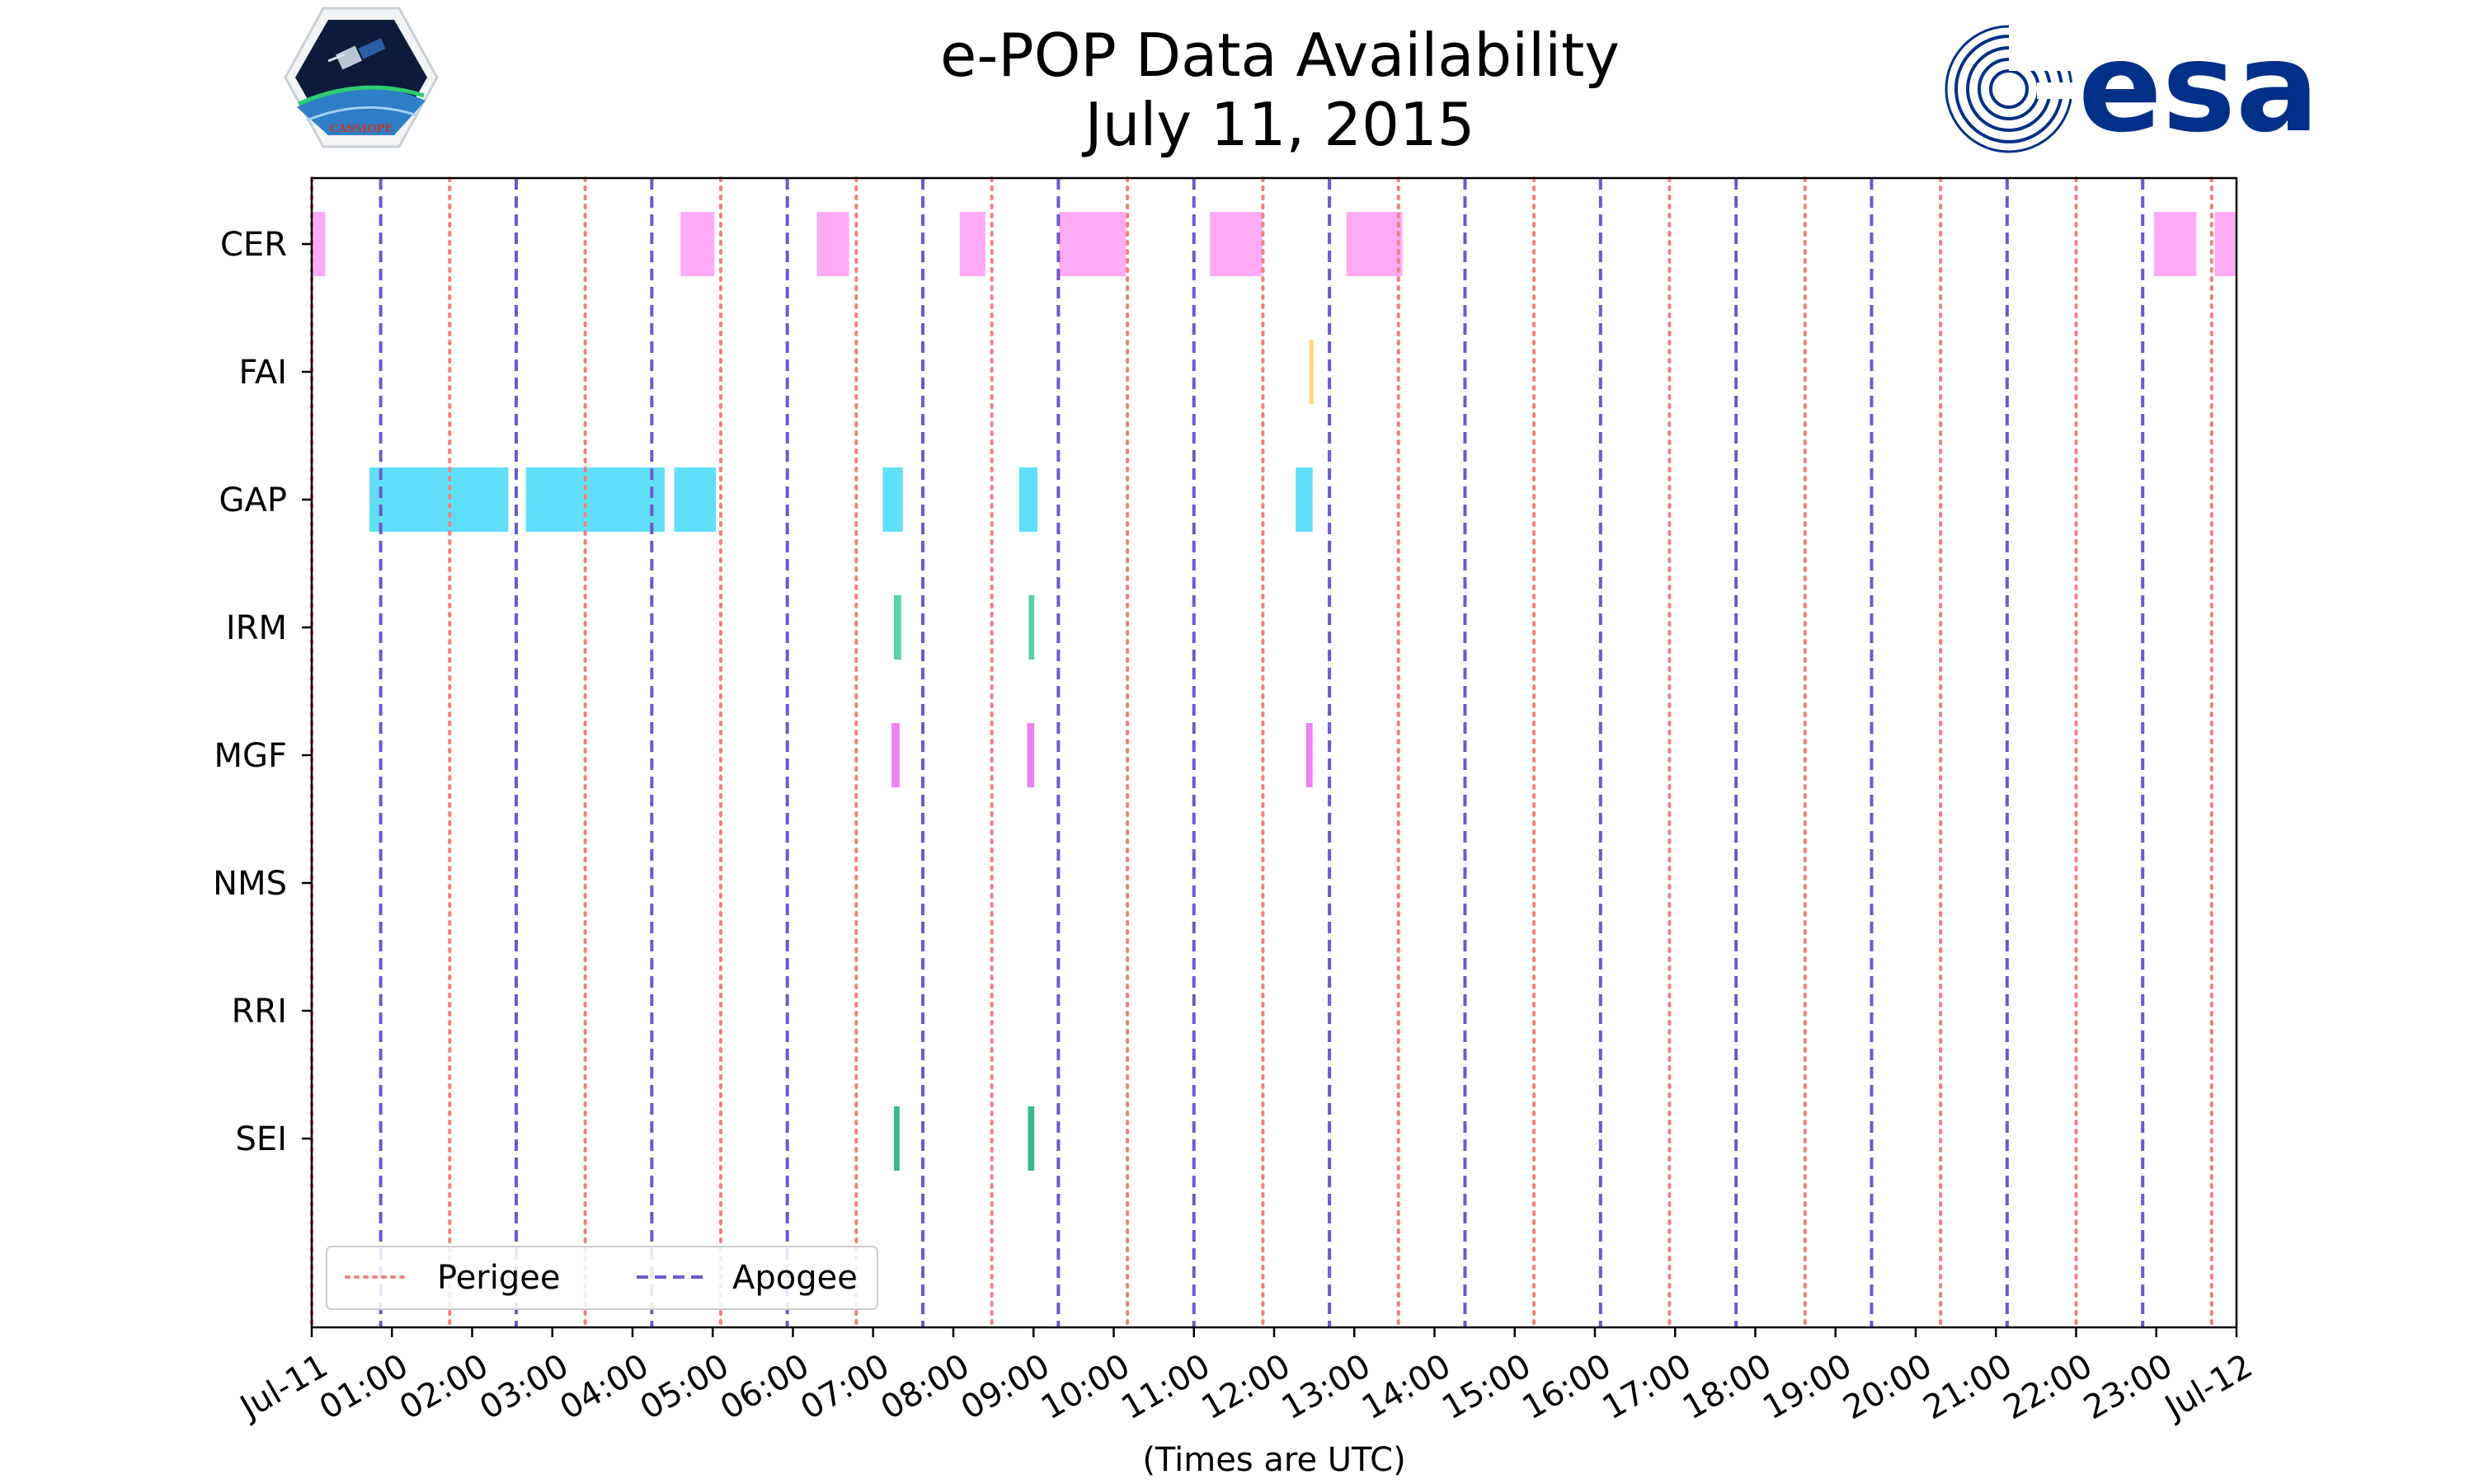 This screenshot has height=1484, width=2474. What do you see at coordinates (845, 1387) in the screenshot?
I see `x-tick-label-7: 07:00` at bounding box center [845, 1387].